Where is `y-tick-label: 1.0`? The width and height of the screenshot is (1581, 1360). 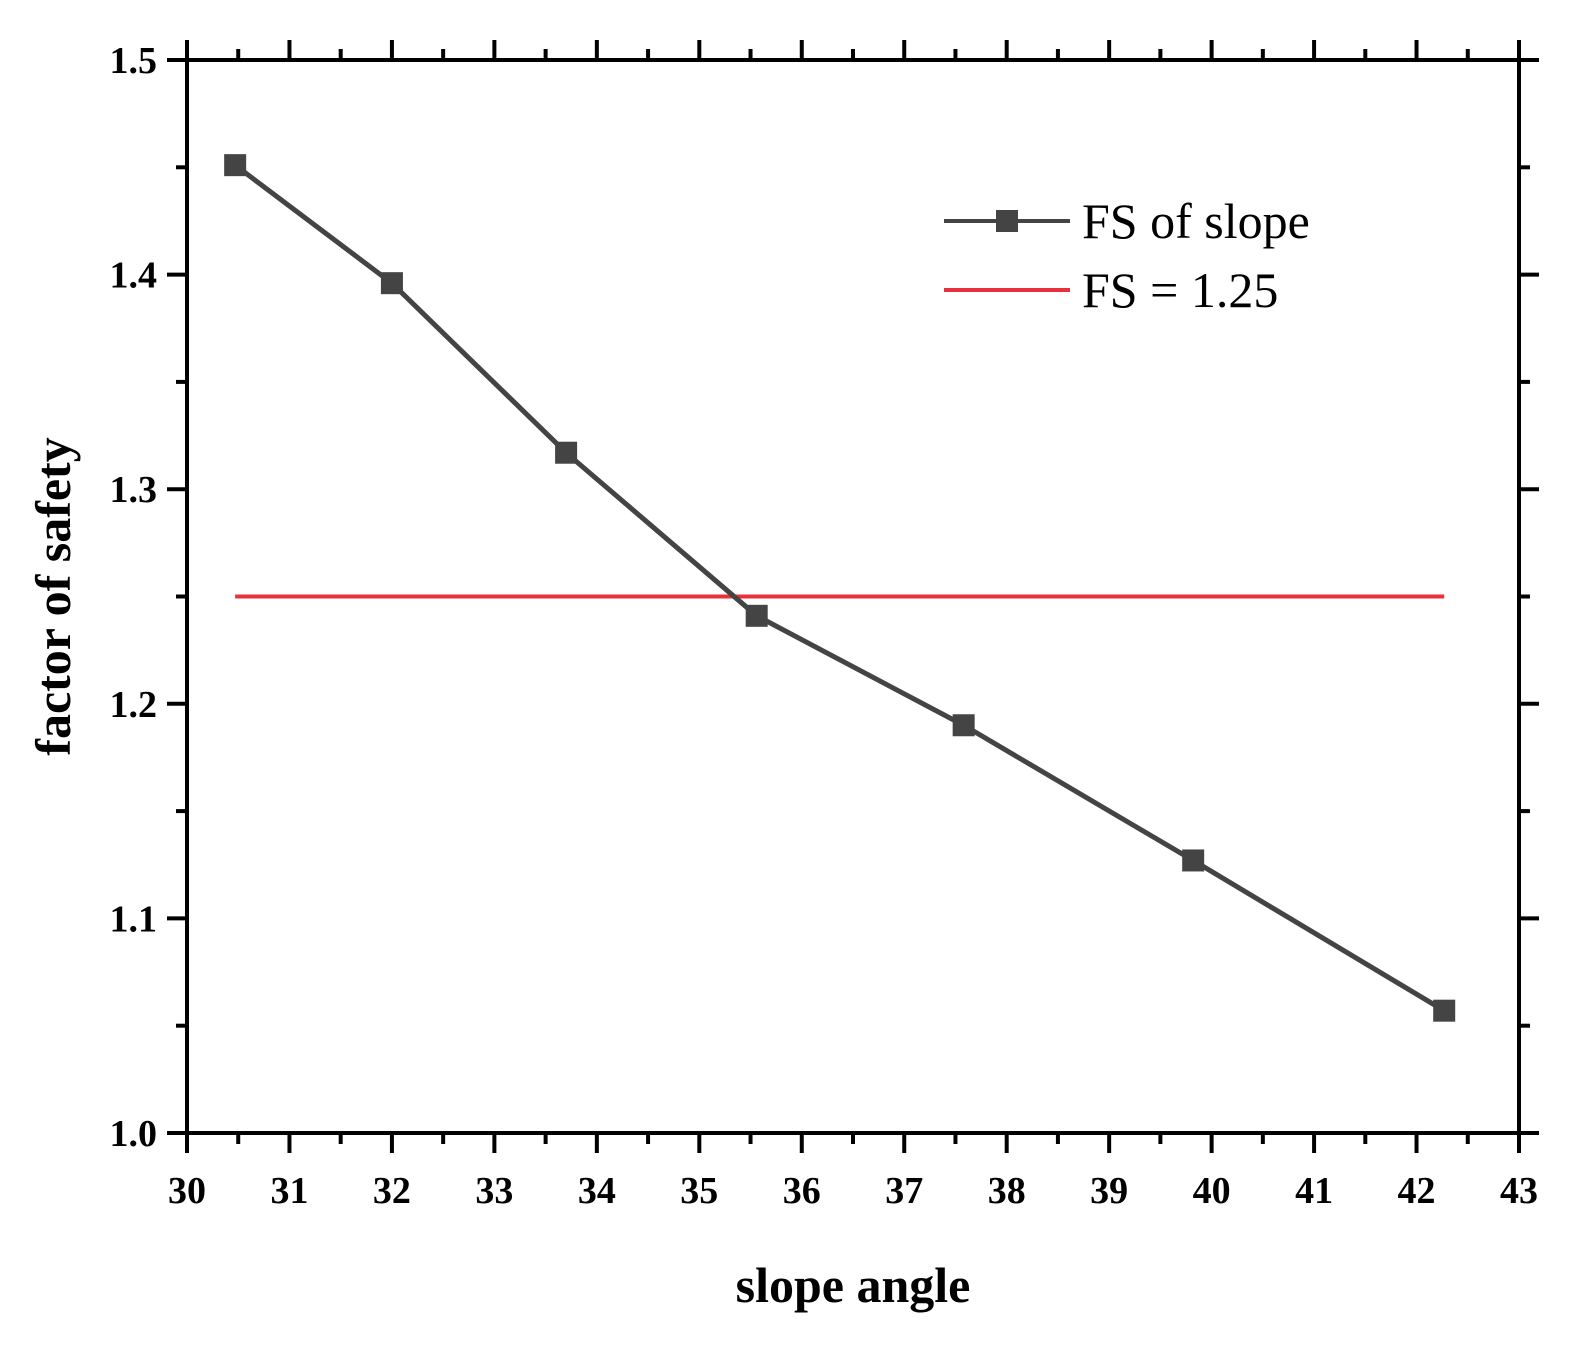 y-tick-label: 1.0 is located at coordinates (134, 1134).